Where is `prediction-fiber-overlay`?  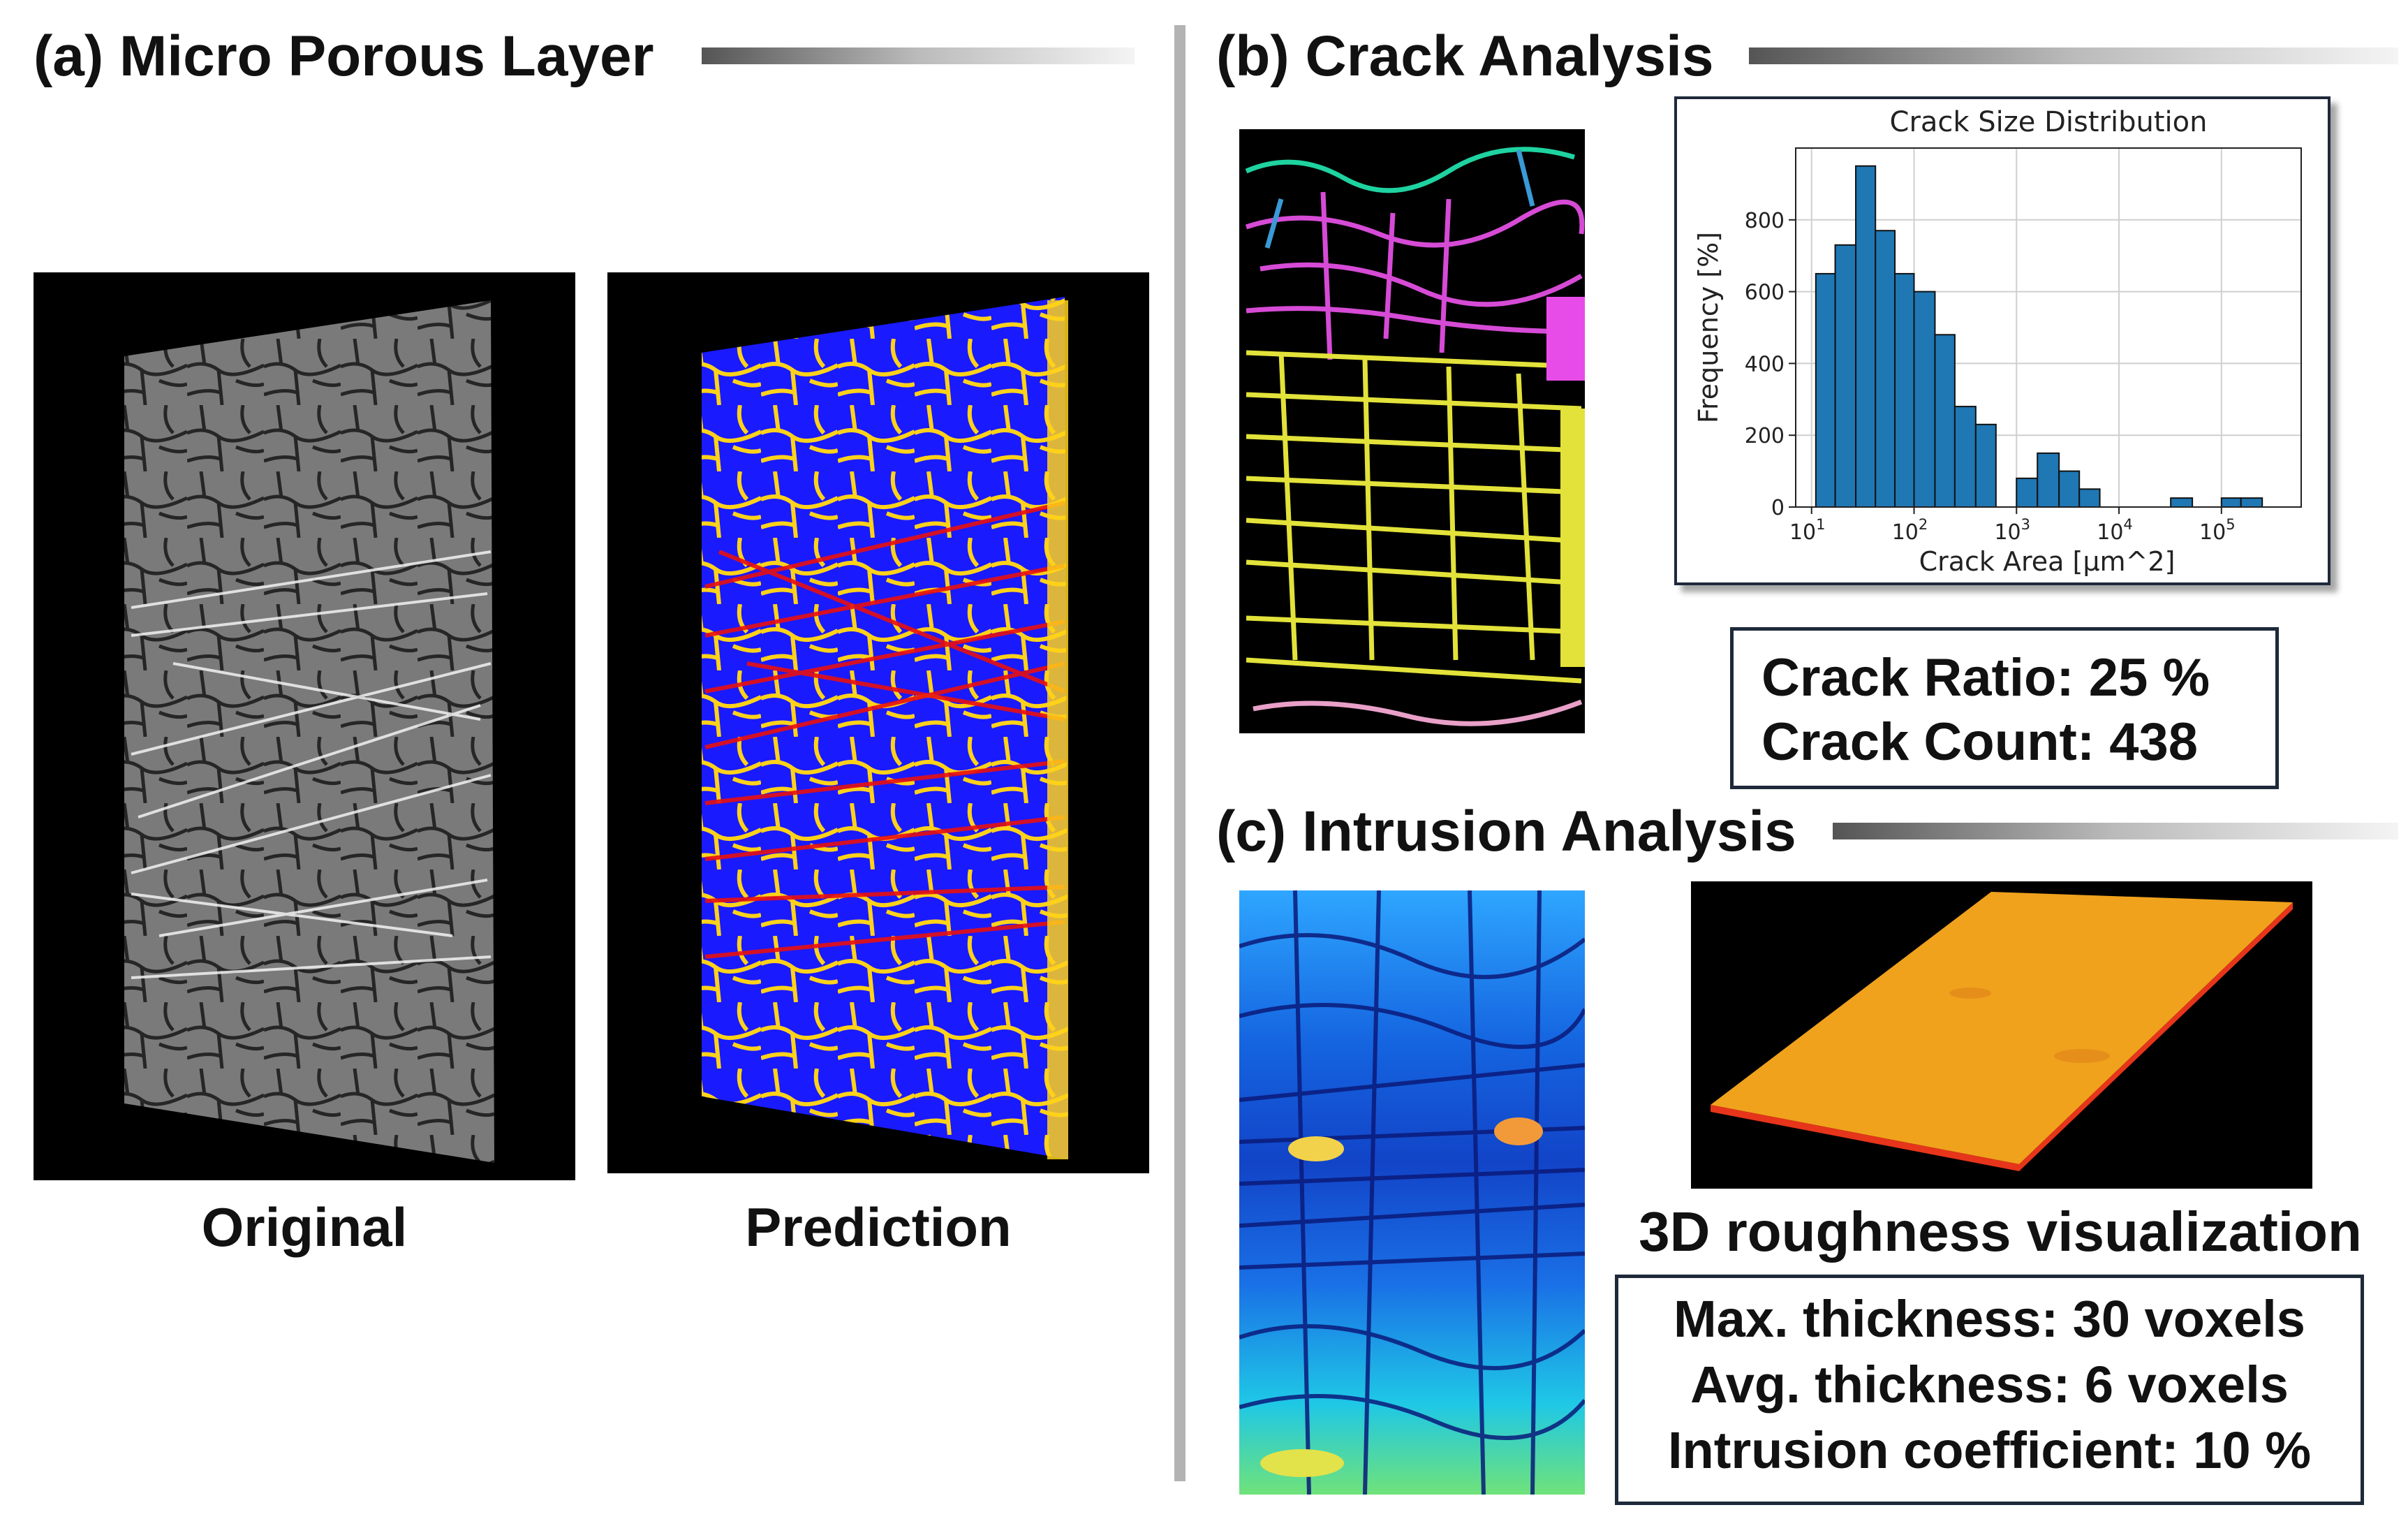 prediction-fiber-overlay is located at coordinates (885, 730).